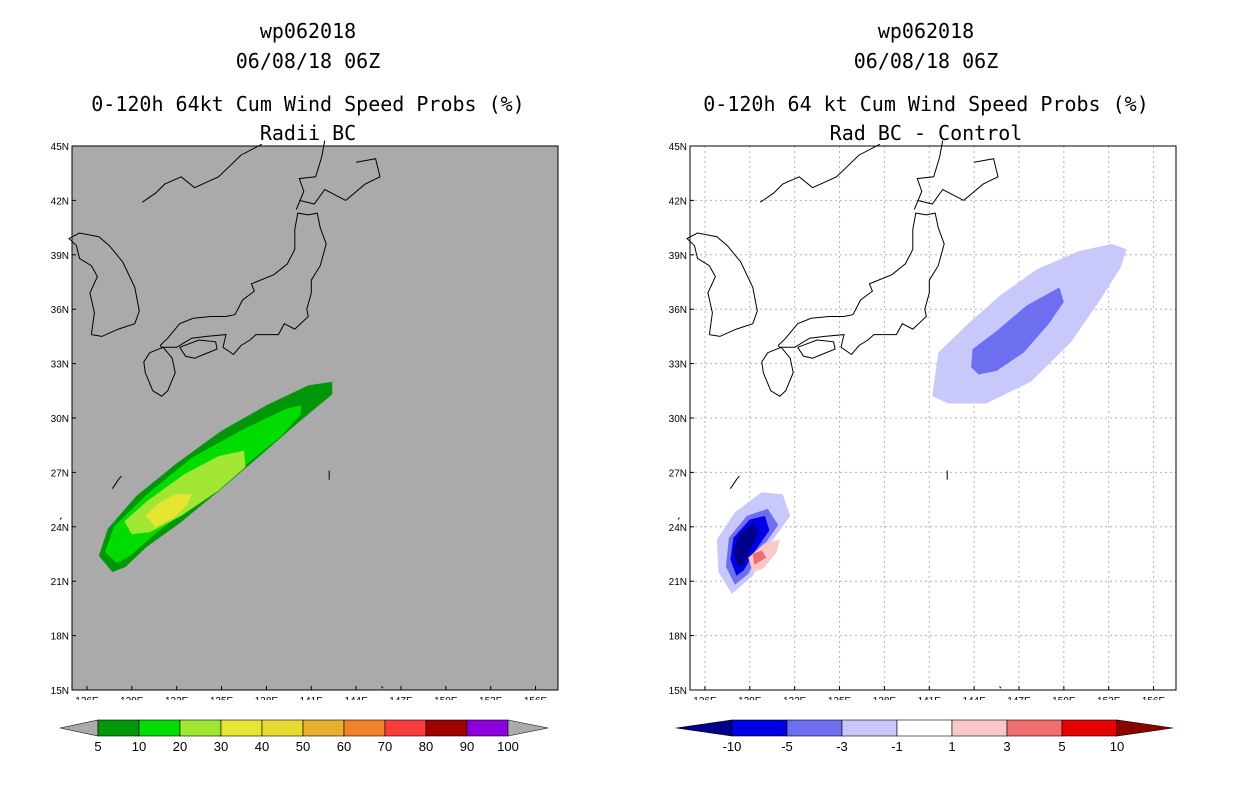  What do you see at coordinates (215, 477) in the screenshot?
I see `left-contour-layer` at bounding box center [215, 477].